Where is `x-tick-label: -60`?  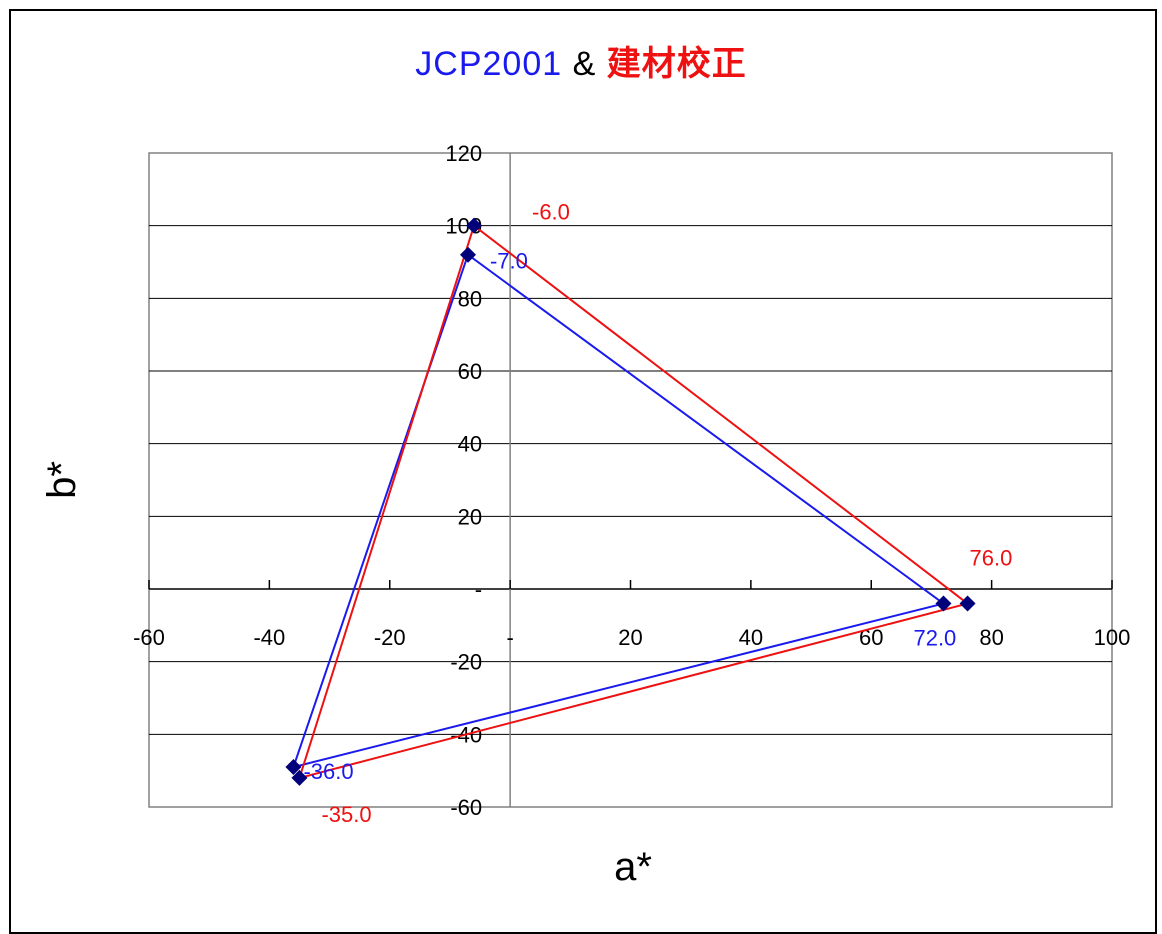
x-tick-label: -60 is located at coordinates (149, 637).